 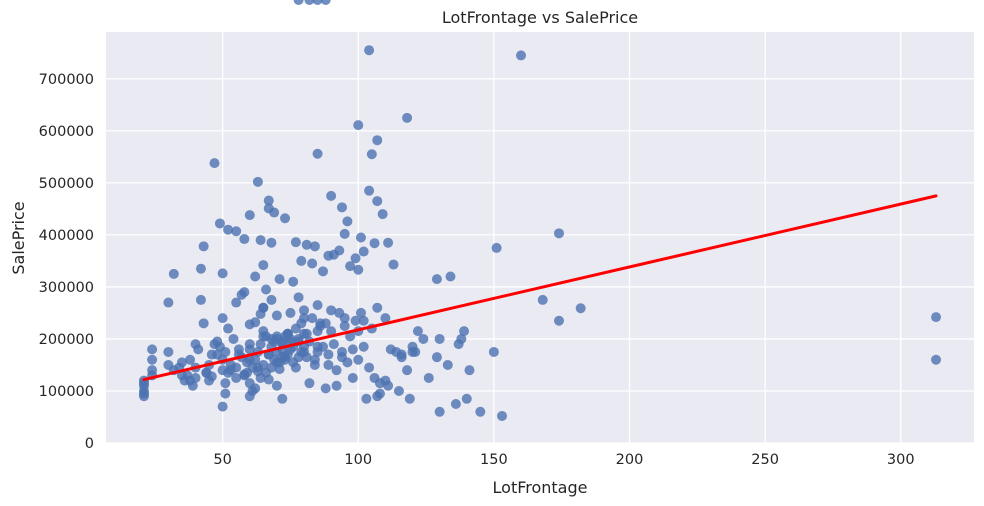 What do you see at coordinates (66, 236) in the screenshot?
I see `y-tick-label: 400000` at bounding box center [66, 236].